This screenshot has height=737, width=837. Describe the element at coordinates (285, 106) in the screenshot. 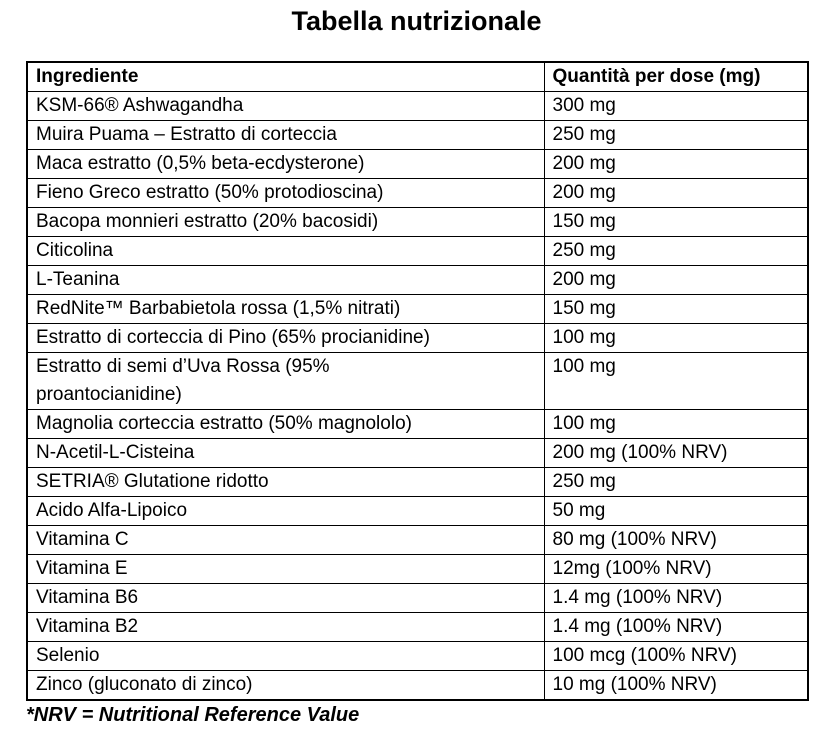

I see `ingredient-cell: KSM-66® Ashwagandha` at that location.